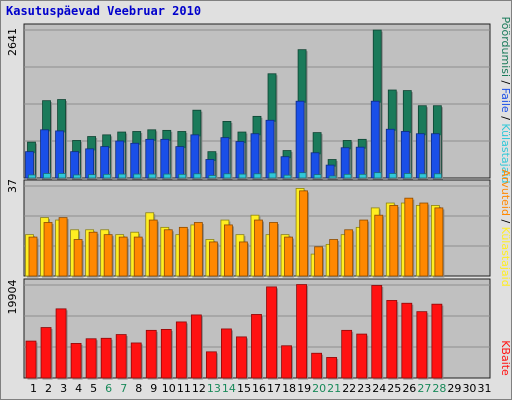 The width and height of the screenshot is (512, 400). Describe the element at coordinates (505, 100) in the screenshot. I see `legend-top-item: Faile` at that location.